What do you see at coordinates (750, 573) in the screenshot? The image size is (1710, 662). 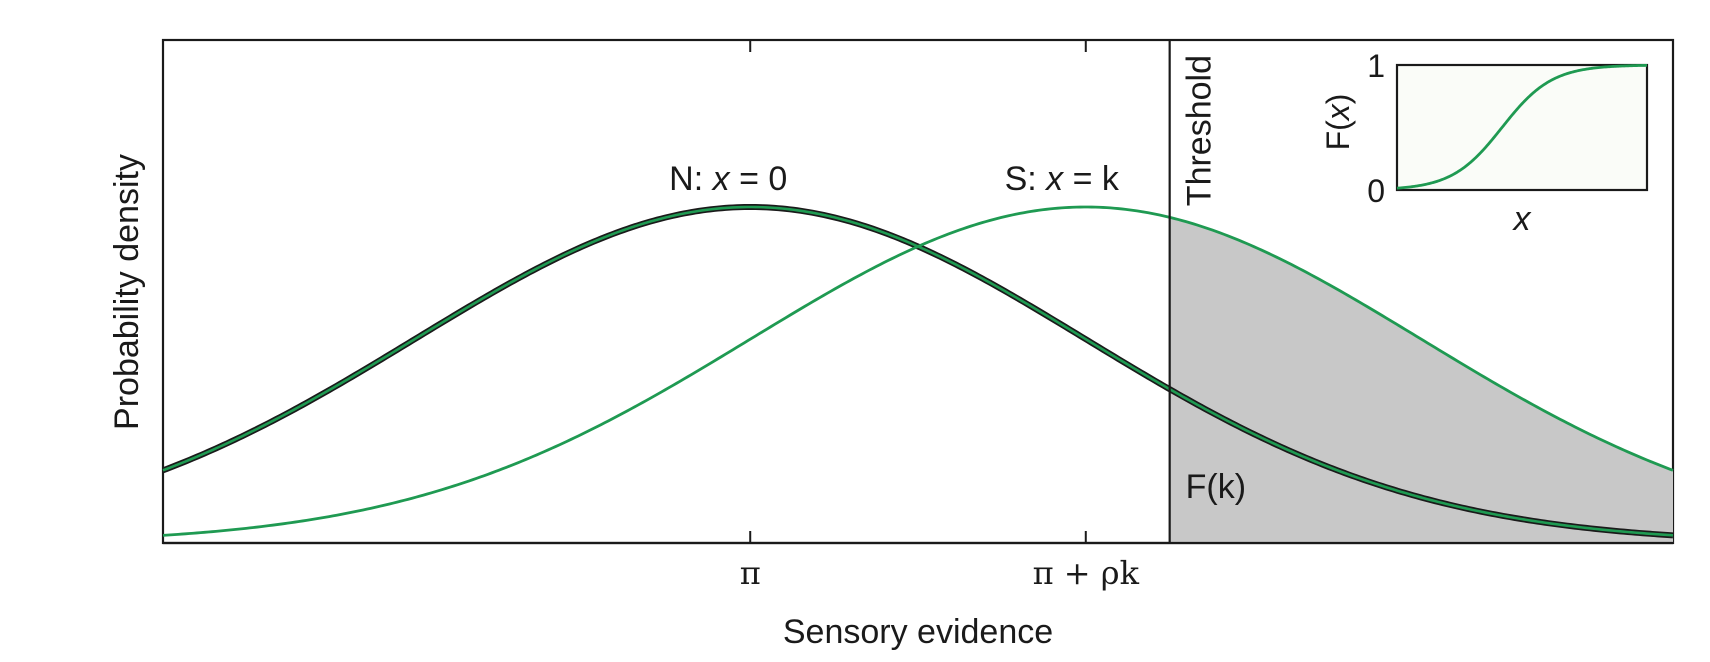 I see `x-tick-label: π` at bounding box center [750, 573].